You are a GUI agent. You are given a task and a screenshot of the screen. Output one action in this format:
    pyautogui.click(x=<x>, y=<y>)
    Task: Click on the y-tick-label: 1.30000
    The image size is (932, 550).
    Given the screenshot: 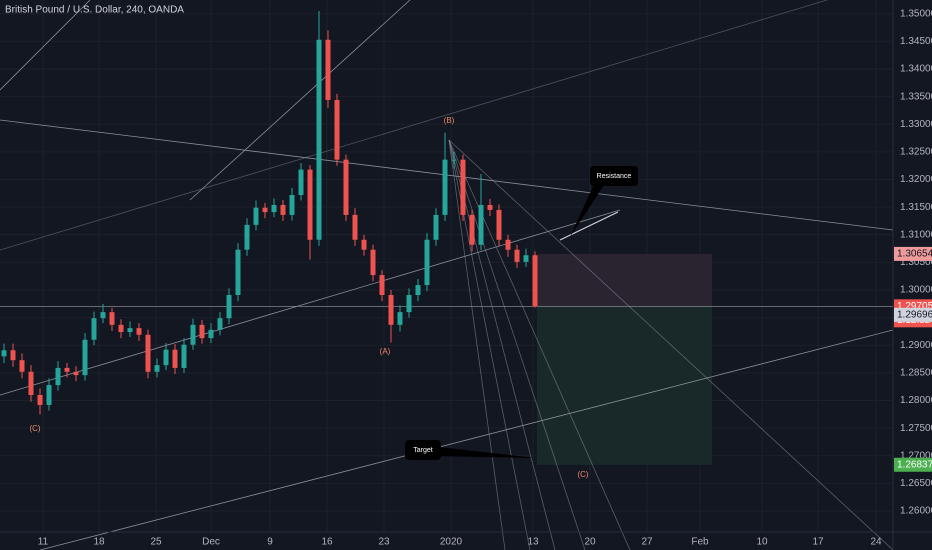 What is the action you would take?
    pyautogui.click(x=916, y=290)
    